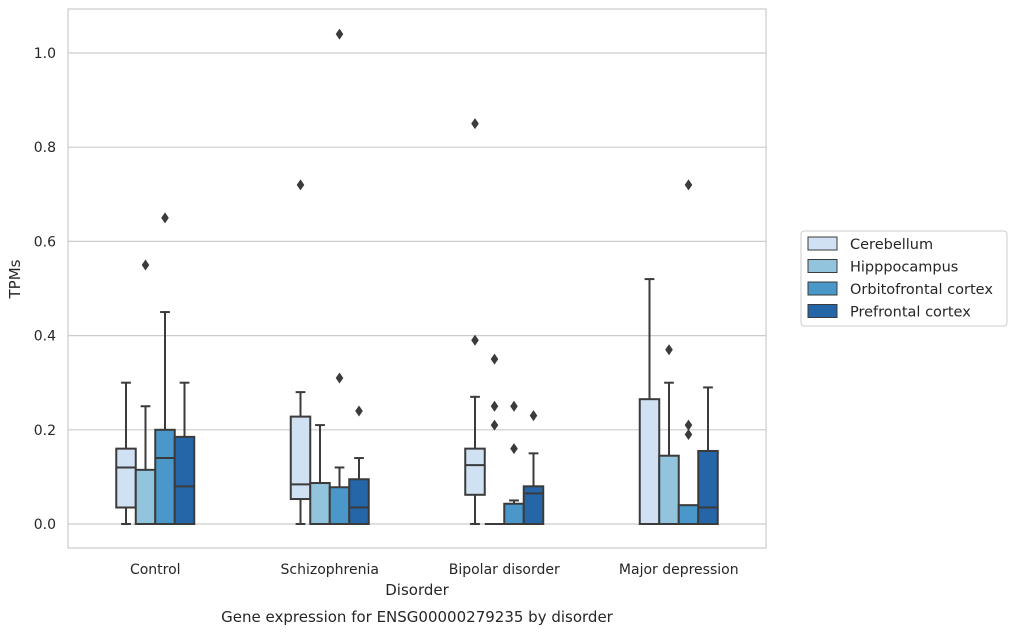 The height and width of the screenshot is (634, 1018). What do you see at coordinates (45, 242) in the screenshot?
I see `y-tick-label: 0.6` at bounding box center [45, 242].